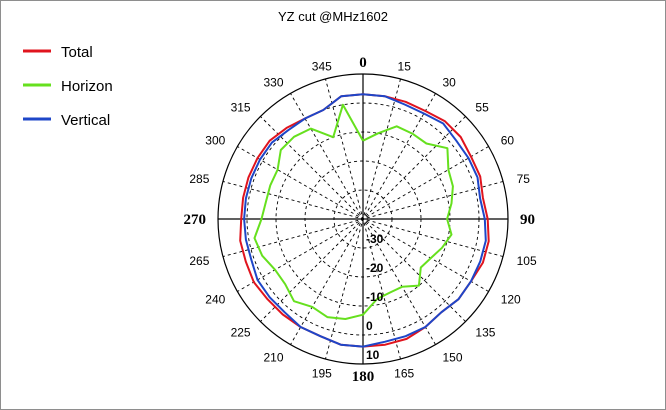  Describe the element at coordinates (87, 86) in the screenshot. I see `legend-label-horizon: Horizon` at that location.